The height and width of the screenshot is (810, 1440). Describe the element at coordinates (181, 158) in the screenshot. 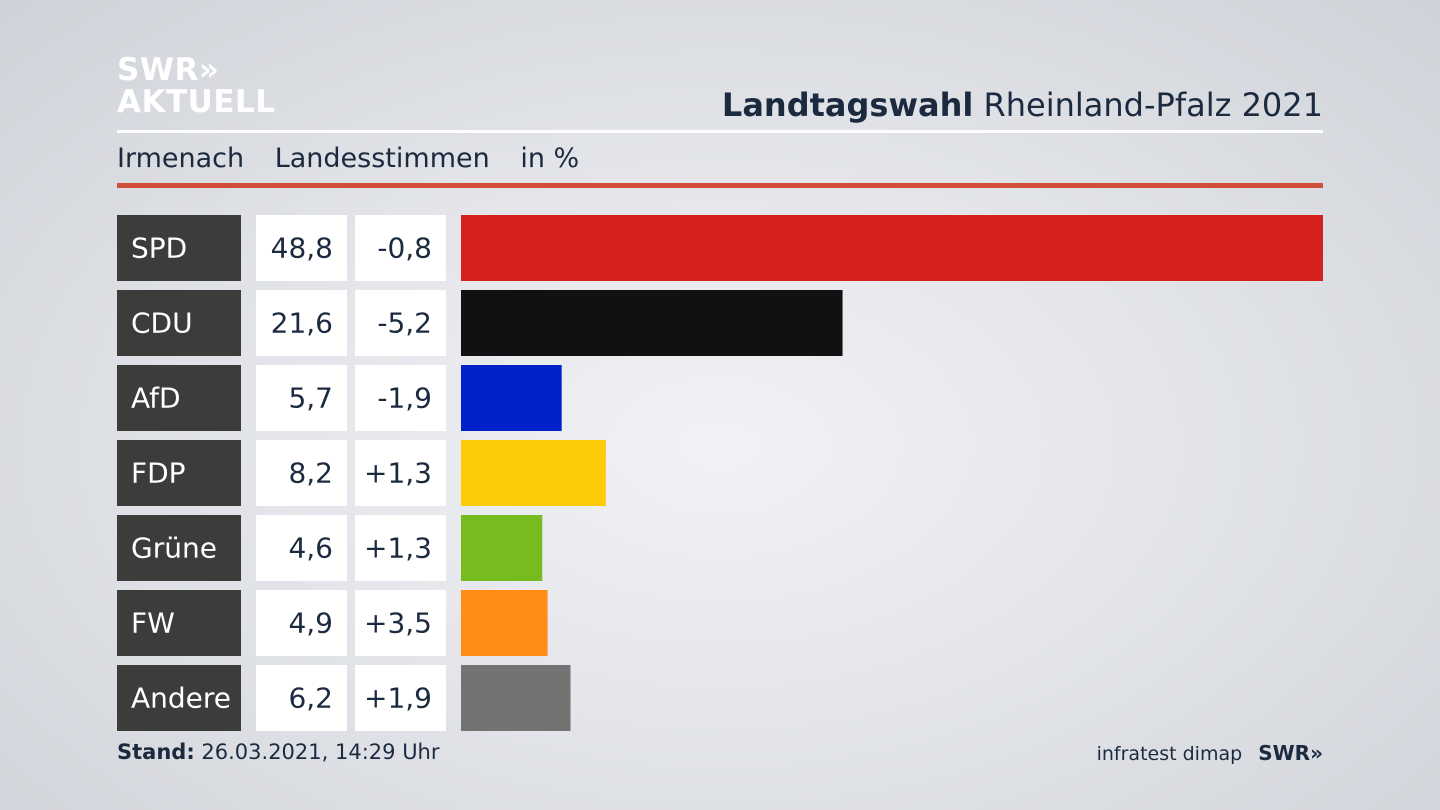

I see `subtitle-place: Irmenach` at that location.